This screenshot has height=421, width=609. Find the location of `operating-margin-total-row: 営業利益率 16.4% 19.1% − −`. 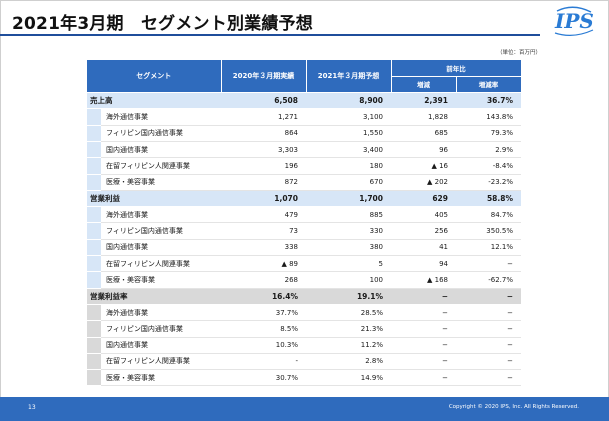

operating-margin-total-row: 営業利益率 16.4% 19.1% − − is located at coordinates (304, 296).